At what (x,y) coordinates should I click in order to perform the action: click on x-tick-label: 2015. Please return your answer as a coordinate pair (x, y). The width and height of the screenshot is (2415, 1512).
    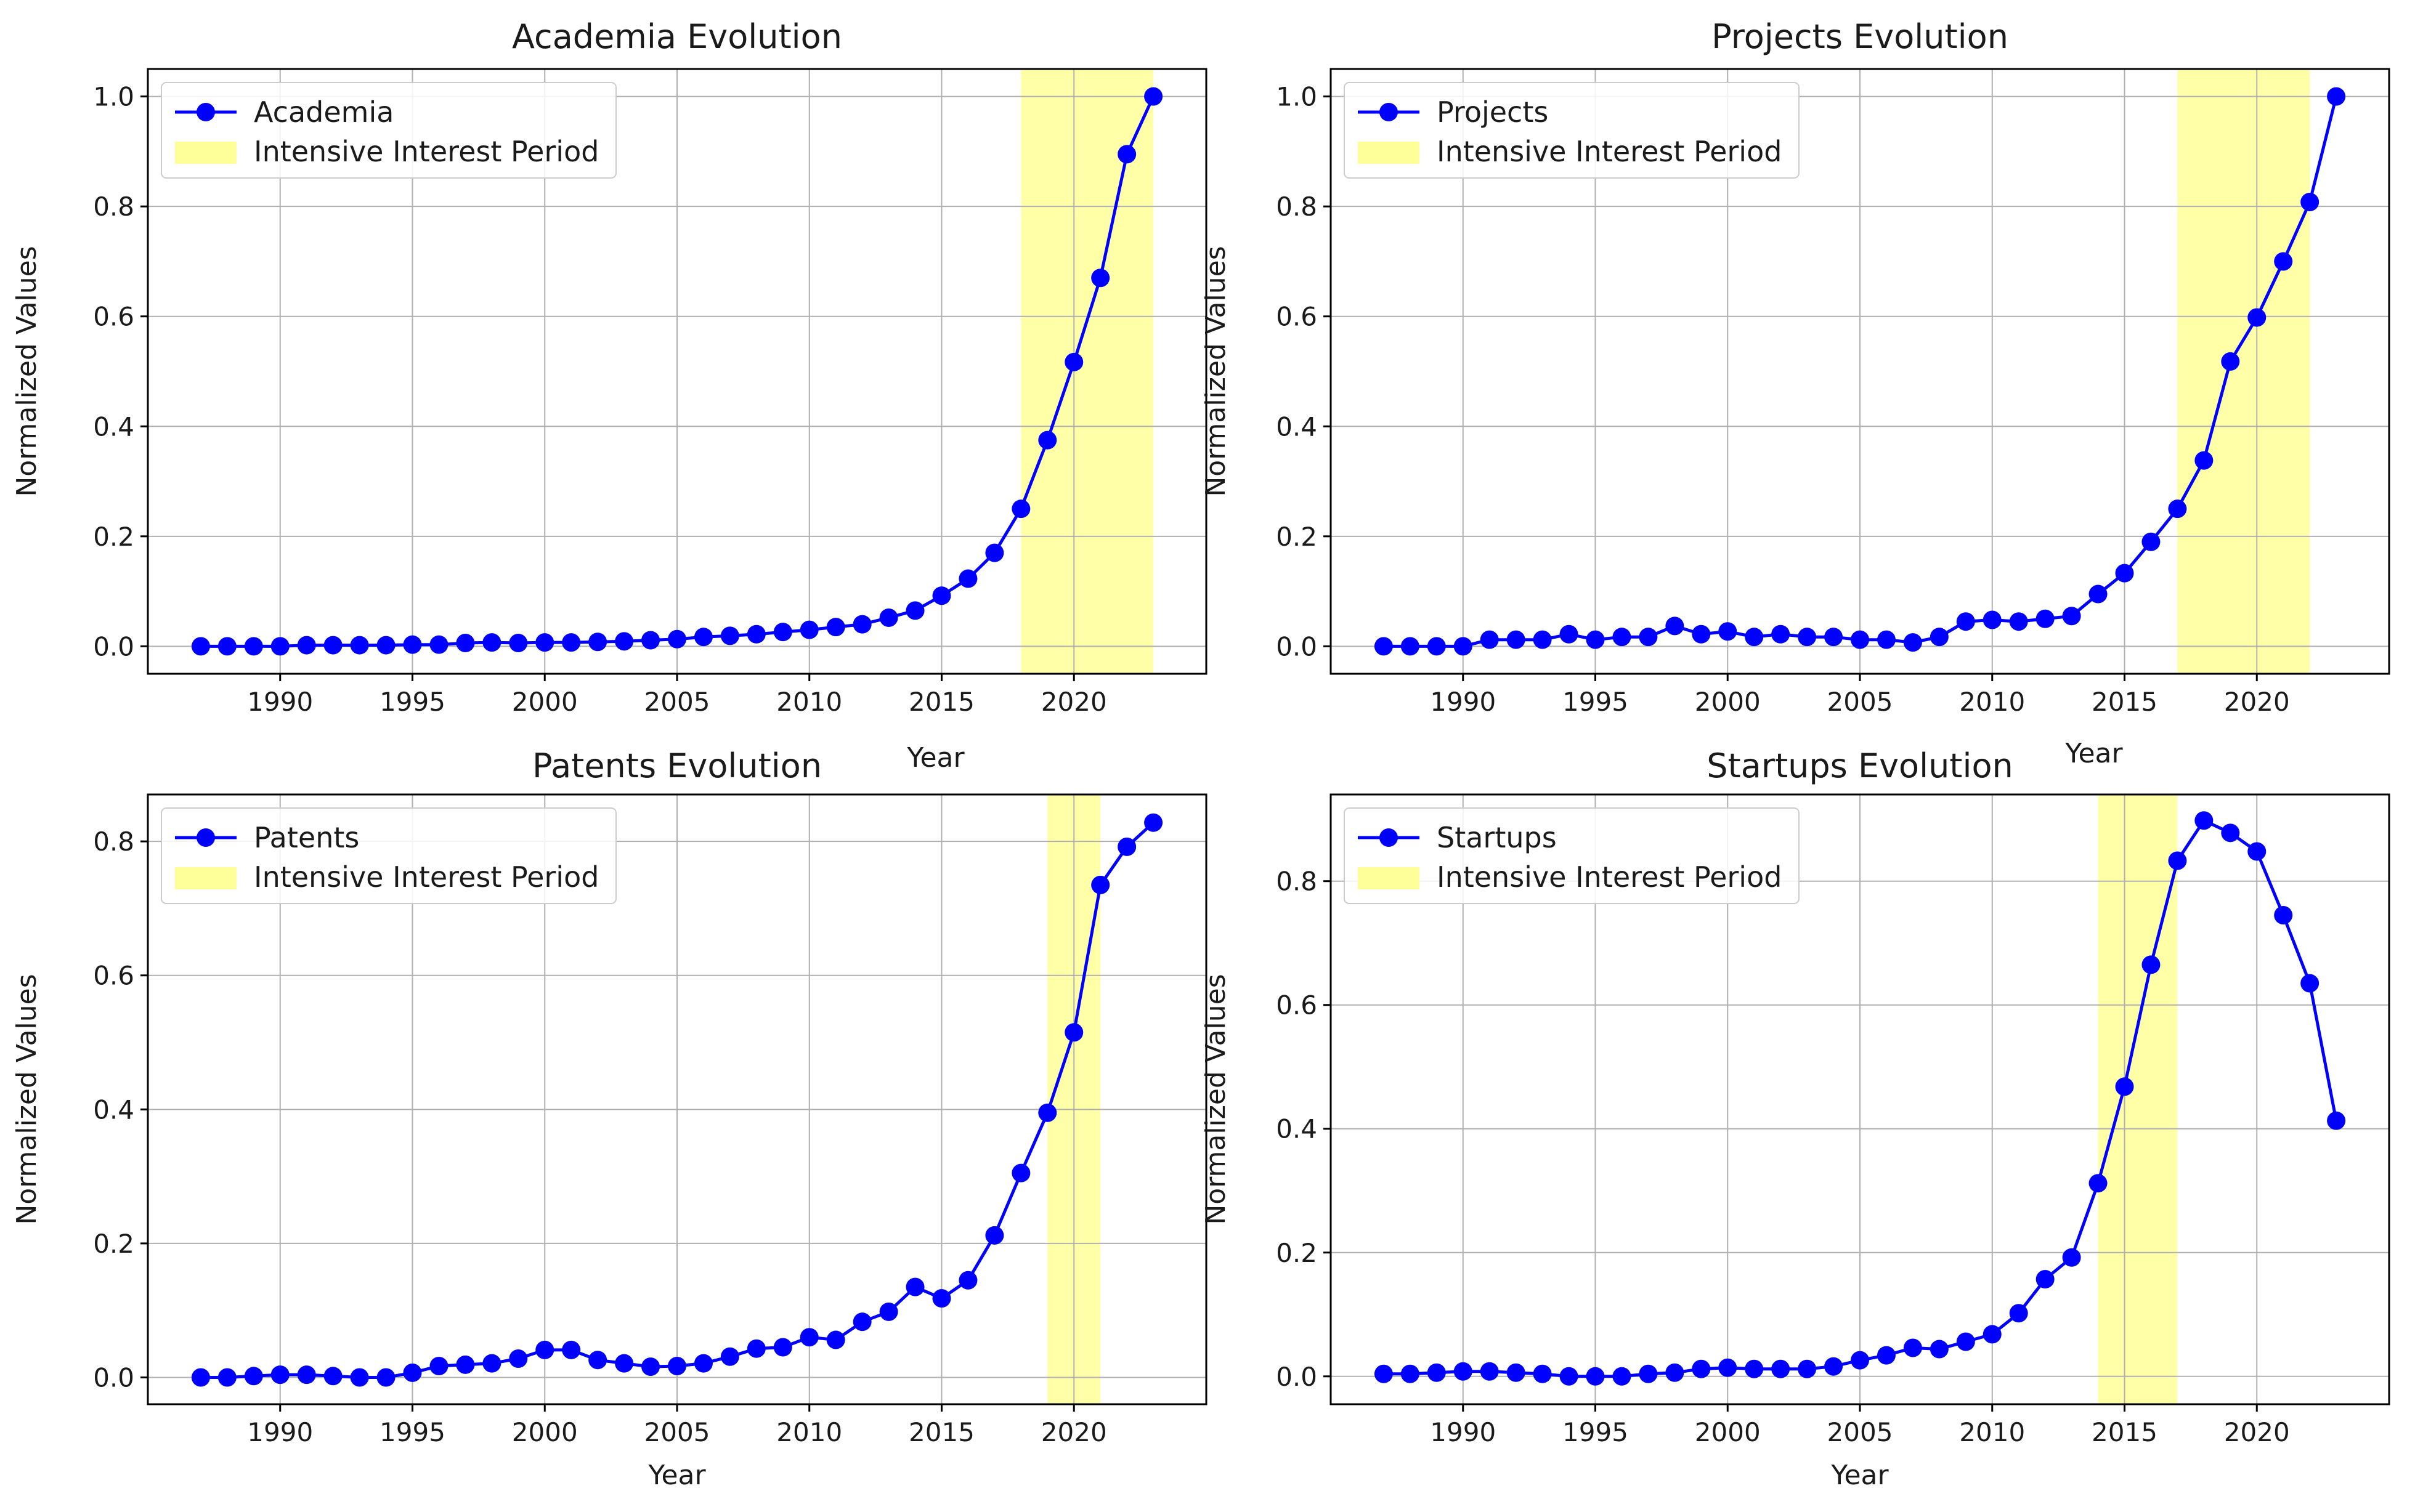
    Looking at the image, I should click on (942, 702).